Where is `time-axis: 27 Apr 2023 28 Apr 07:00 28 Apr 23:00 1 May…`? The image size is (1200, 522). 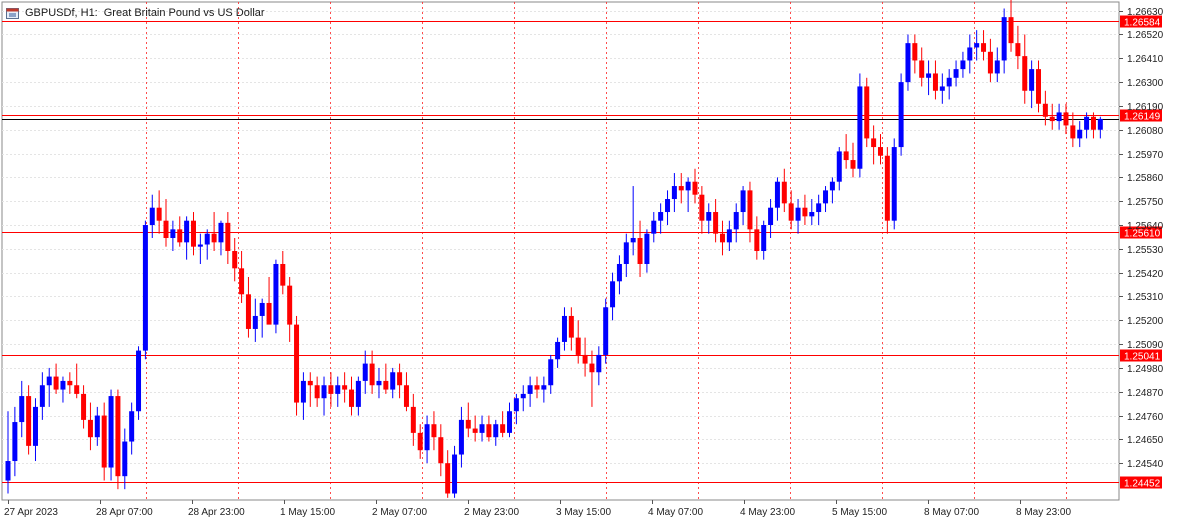
time-axis: 27 Apr 2023 28 Apr 07:00 28 Apr 23:00 1 May… is located at coordinates (537, 509).